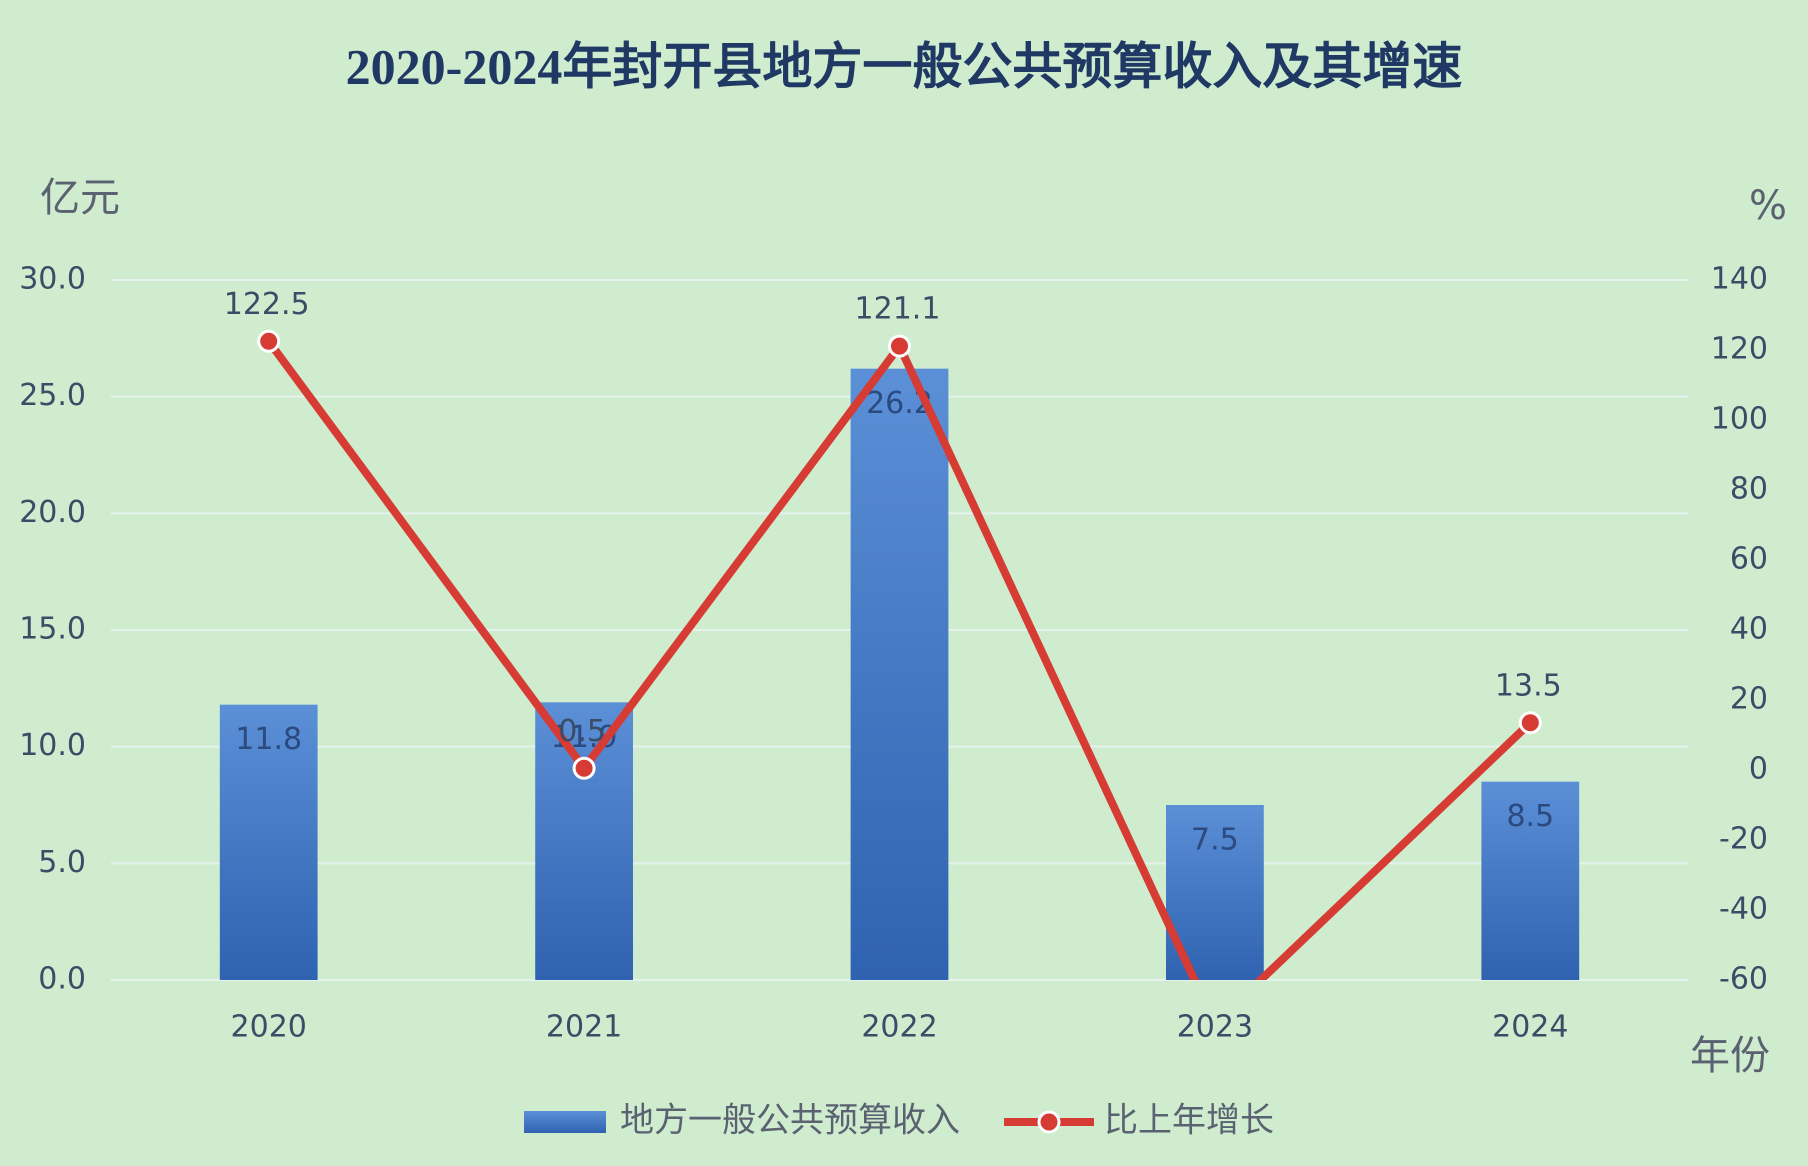  I want to click on bar-value-label: 8.5, so click(1530, 816).